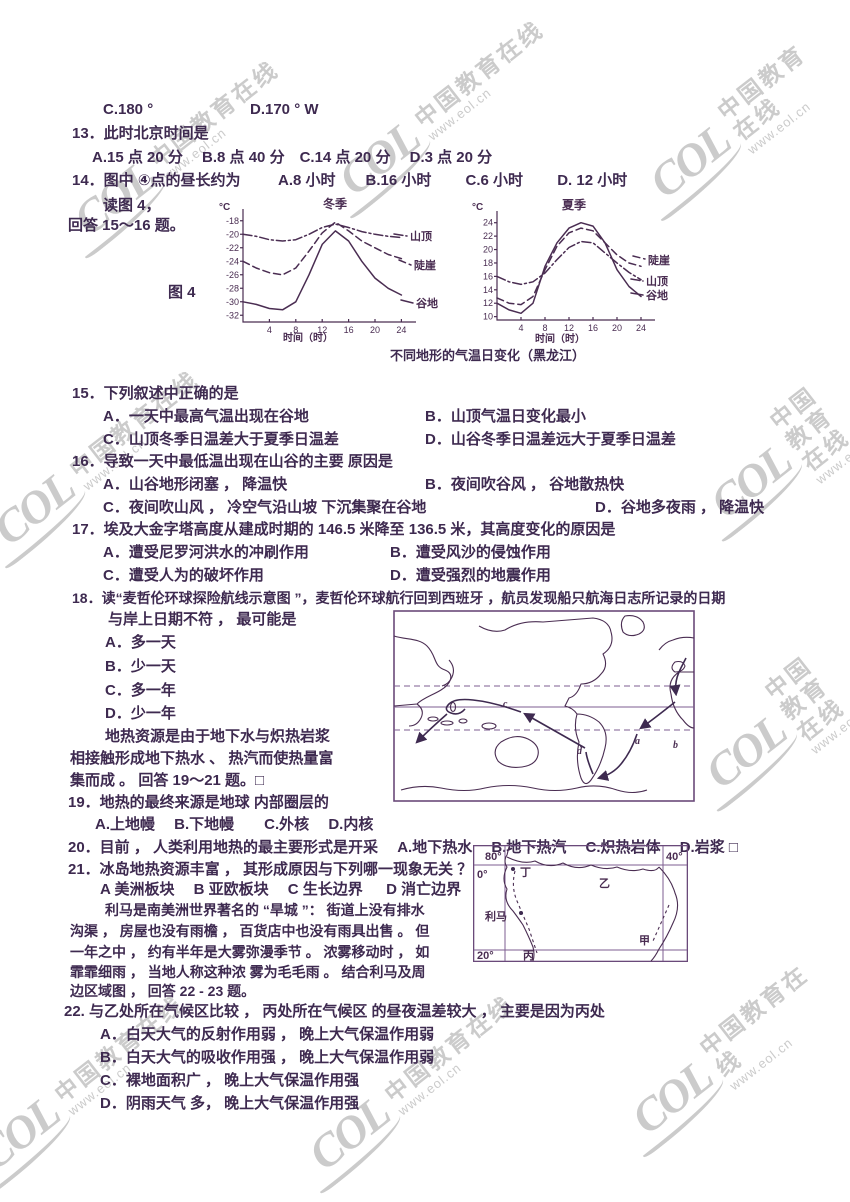  Describe the element at coordinates (156, 180) in the screenshot. I see `q14-stem: 14．图中 ④点的昼长约为` at that location.